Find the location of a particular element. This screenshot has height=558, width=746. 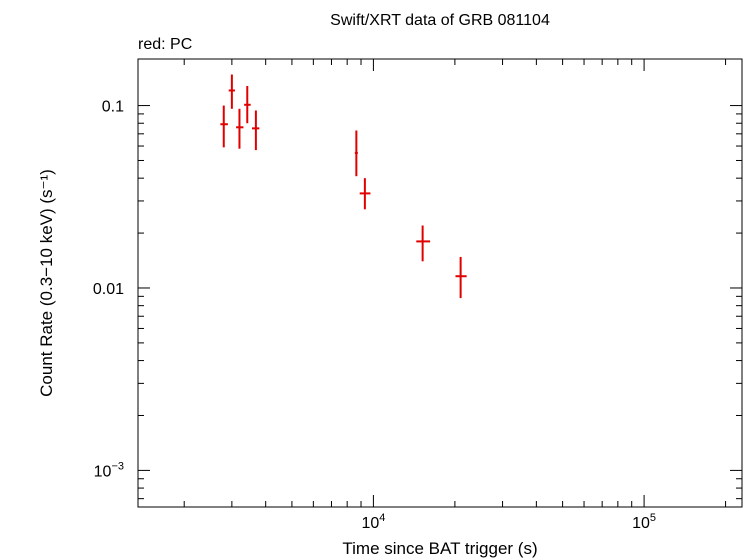

x-axis-label: Time since BAT trigger (s) is located at coordinates (439, 548).